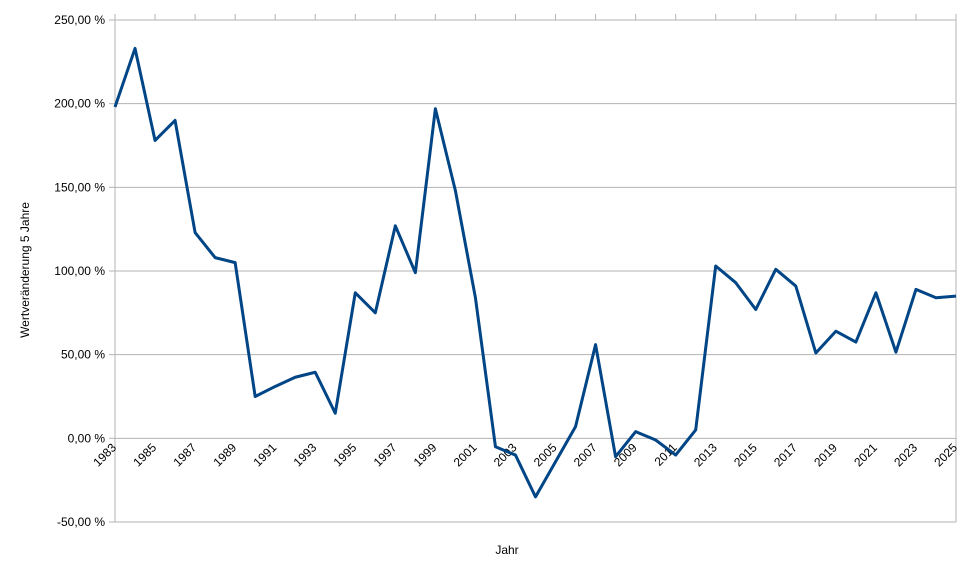 This screenshot has height=565, width=962. Describe the element at coordinates (465, 454) in the screenshot. I see `x-tick-label: 2001` at that location.